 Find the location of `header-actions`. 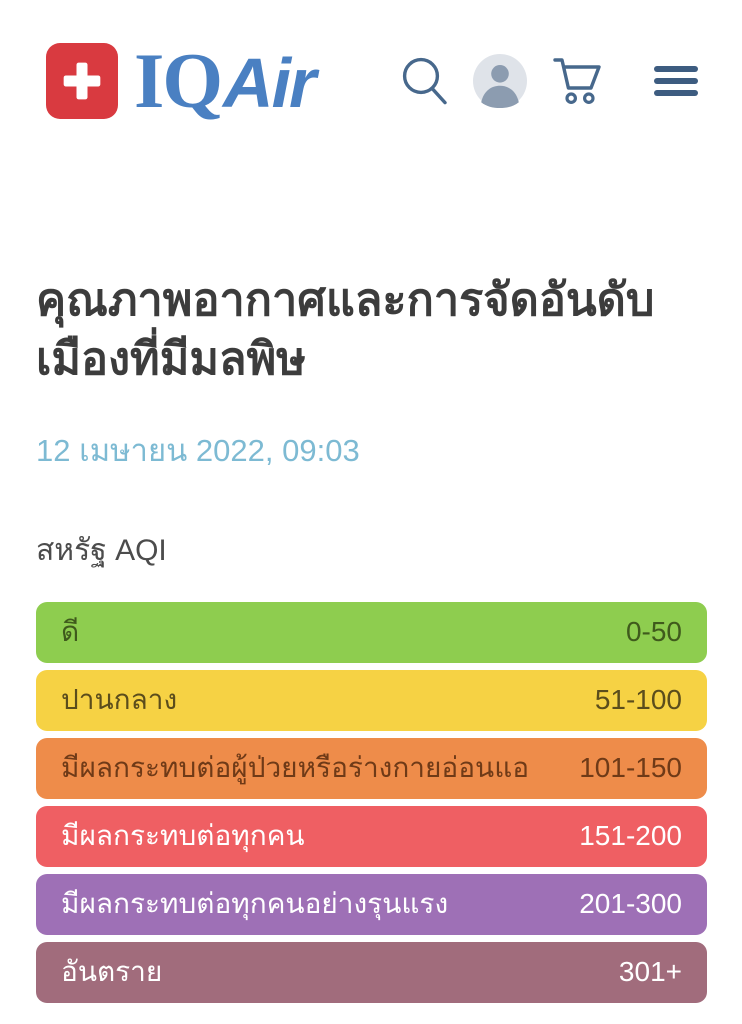

header-actions is located at coordinates (549, 81).